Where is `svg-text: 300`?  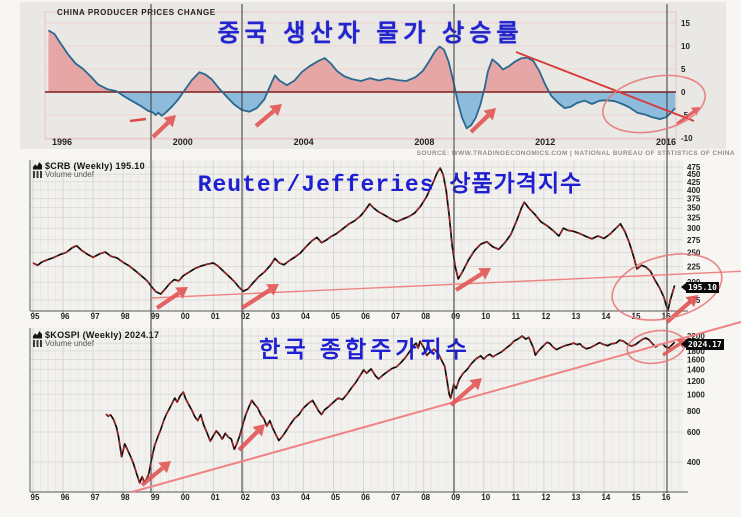
svg-text: 300 is located at coordinates (694, 228).